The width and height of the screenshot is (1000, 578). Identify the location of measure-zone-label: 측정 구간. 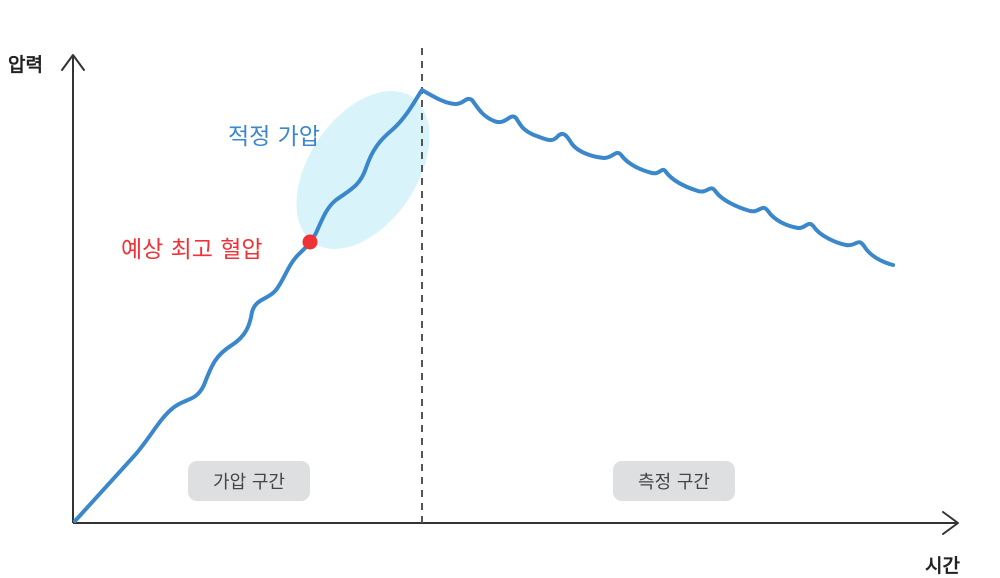
(674, 482).